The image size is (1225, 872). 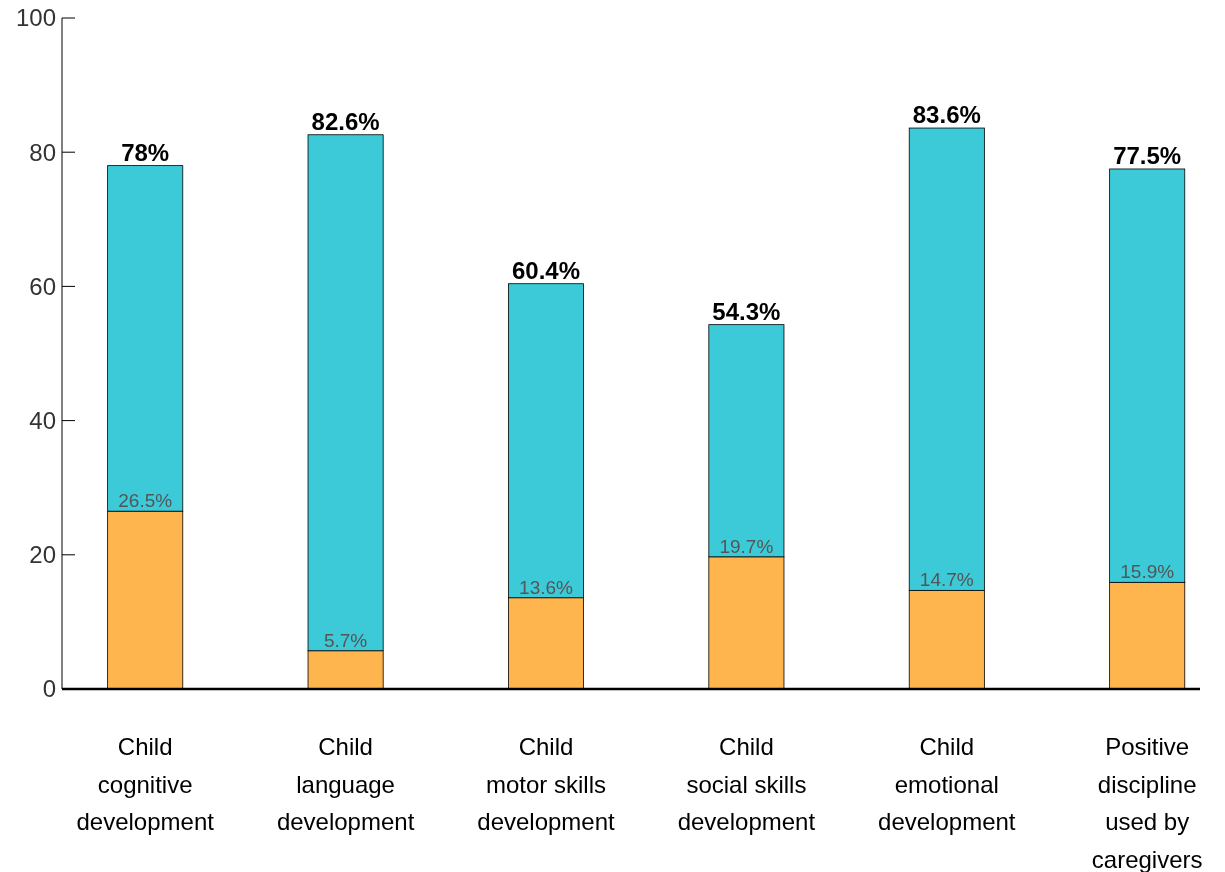 What do you see at coordinates (345, 640) in the screenshot?
I see `data-label: 5.7%` at bounding box center [345, 640].